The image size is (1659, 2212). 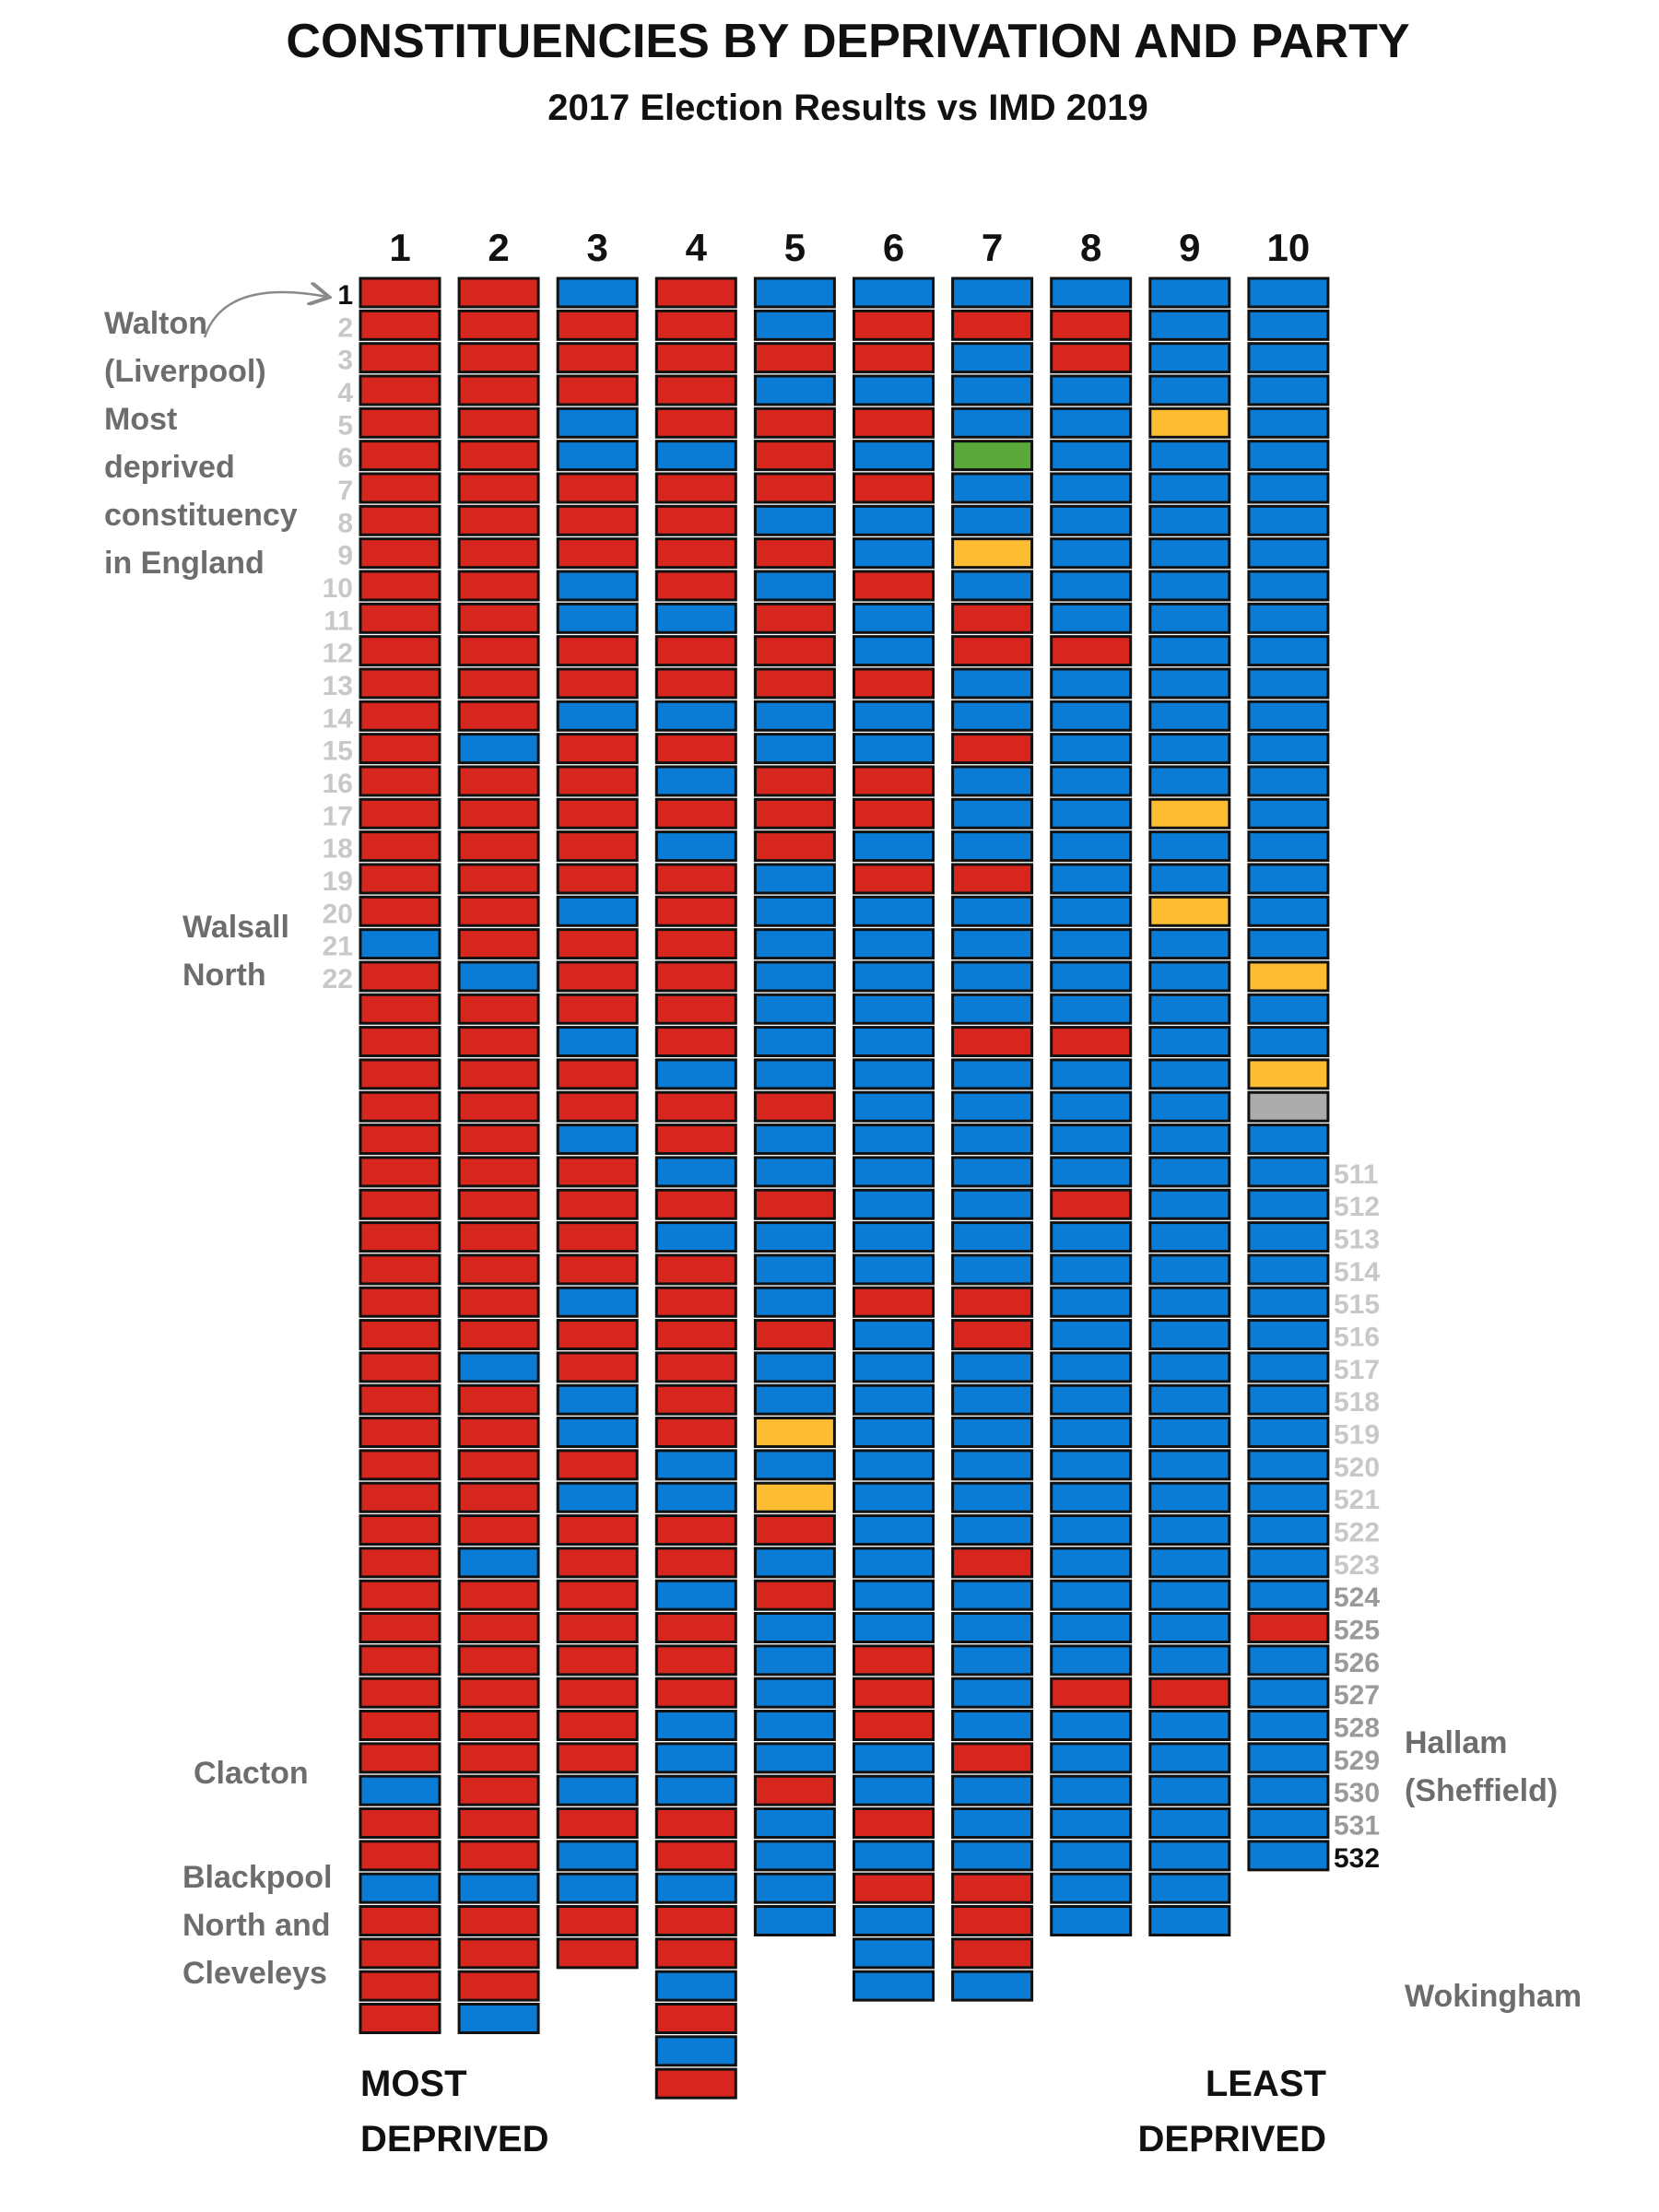 I want to click on rank-index-label: 527, so click(x=1357, y=1695).